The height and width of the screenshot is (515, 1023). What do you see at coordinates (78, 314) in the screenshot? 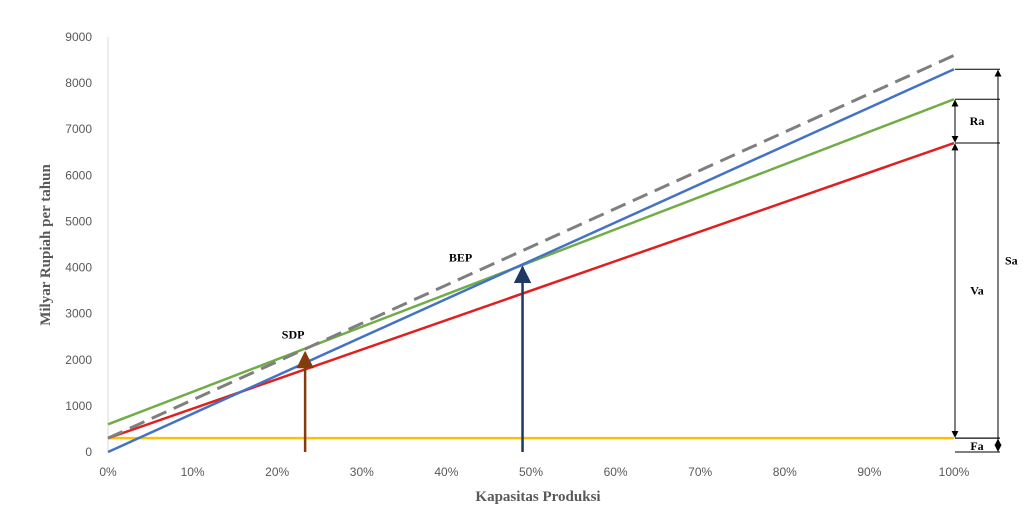
I see `y-tick-label: 3000` at bounding box center [78, 314].